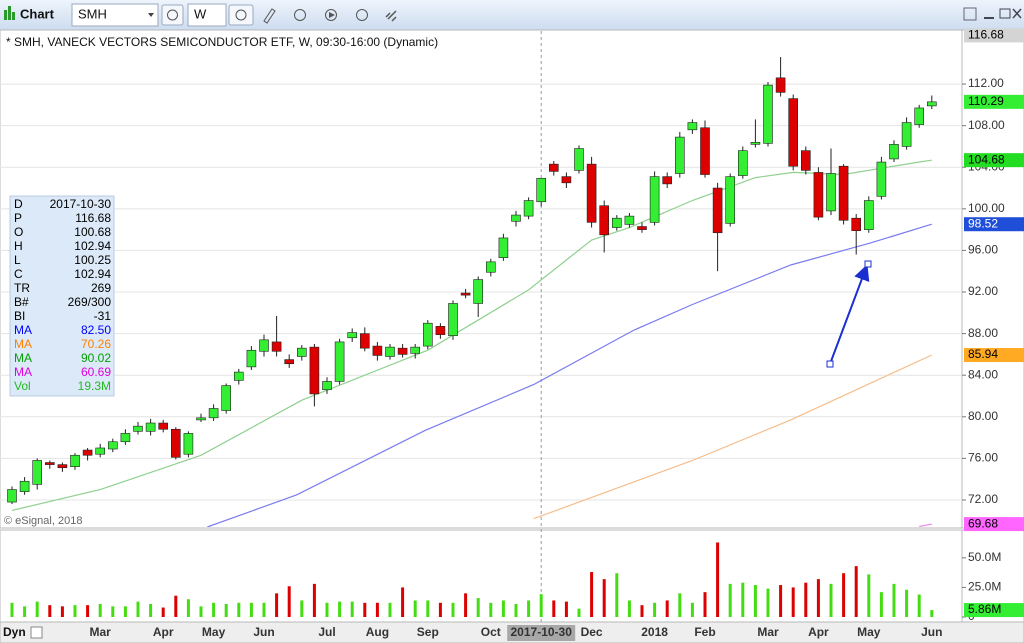 This screenshot has width=1024, height=643. What do you see at coordinates (81, 204) in the screenshot?
I see `data-window-value: 2017-10-30` at bounding box center [81, 204].